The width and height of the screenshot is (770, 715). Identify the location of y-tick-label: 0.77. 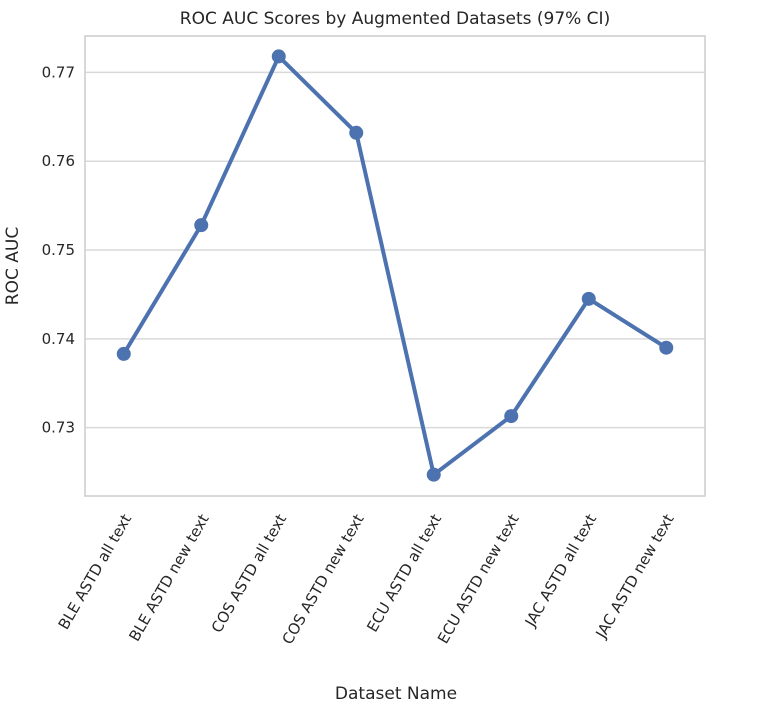
(58, 72).